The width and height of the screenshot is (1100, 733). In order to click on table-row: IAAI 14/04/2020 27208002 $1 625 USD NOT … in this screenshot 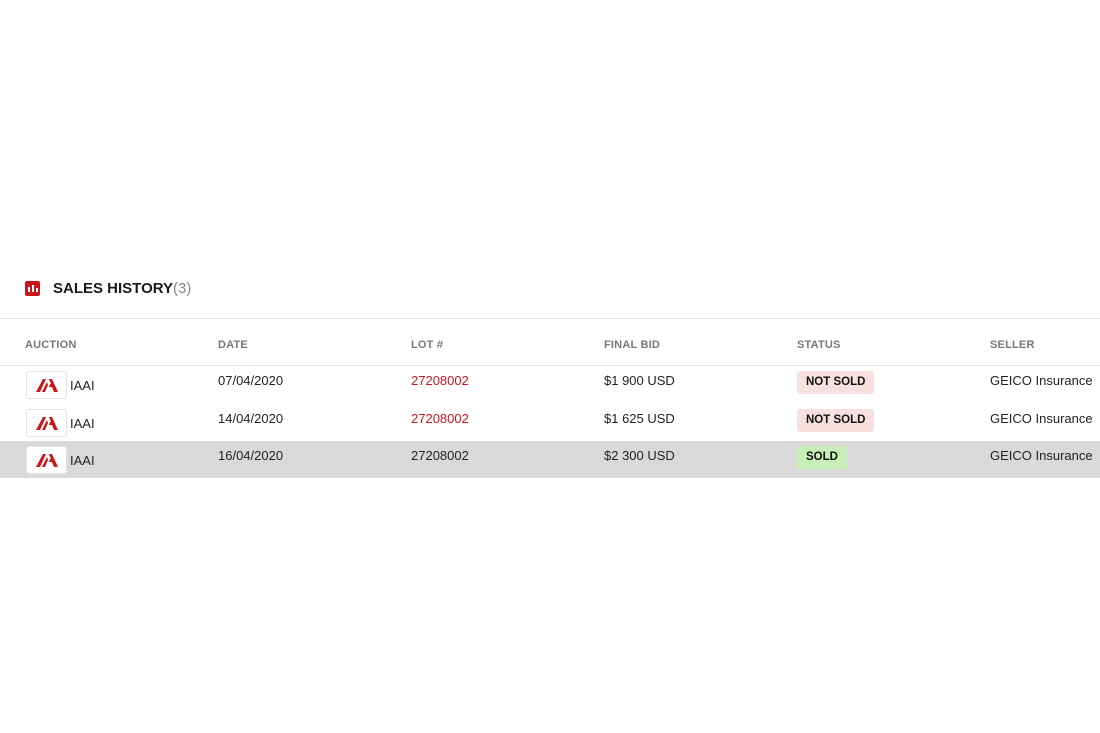, I will do `click(550, 422)`.